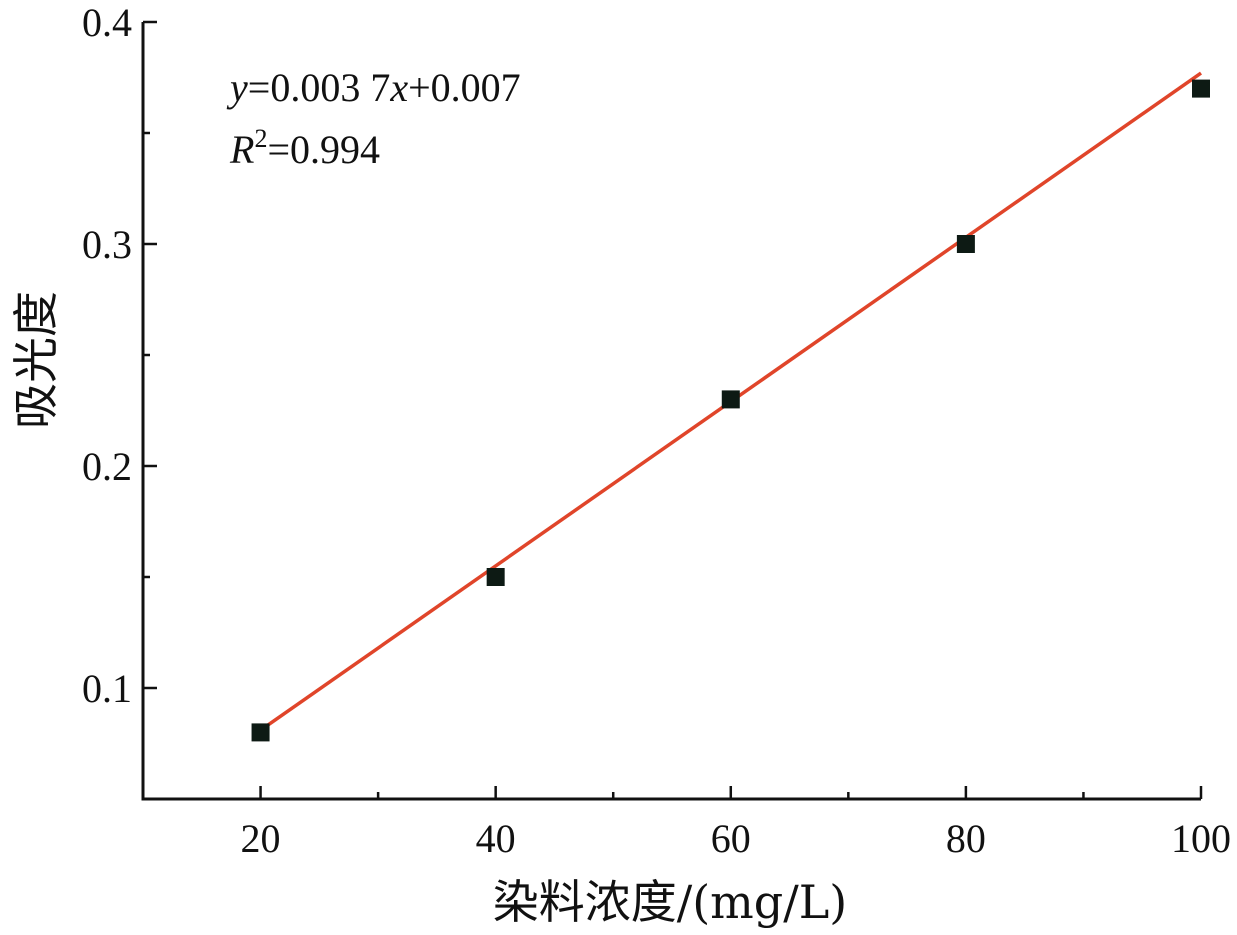  What do you see at coordinates (36, 360) in the screenshot?
I see `y-axis-title: 吸光度` at bounding box center [36, 360].